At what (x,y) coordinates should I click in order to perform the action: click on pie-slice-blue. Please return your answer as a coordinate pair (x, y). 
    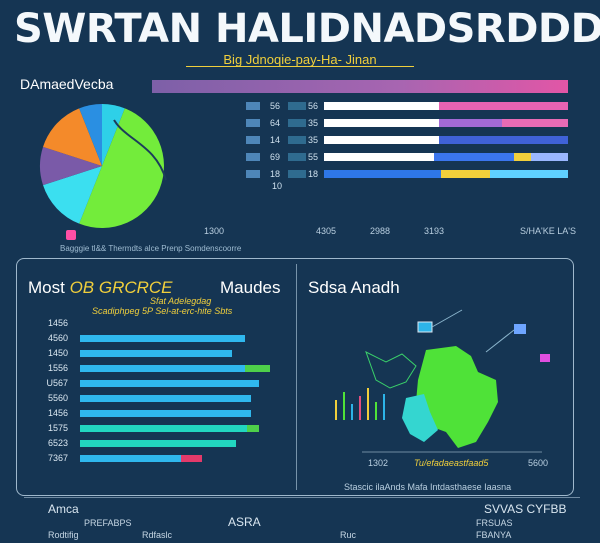
    Looking at the image, I should click on (90, 135).